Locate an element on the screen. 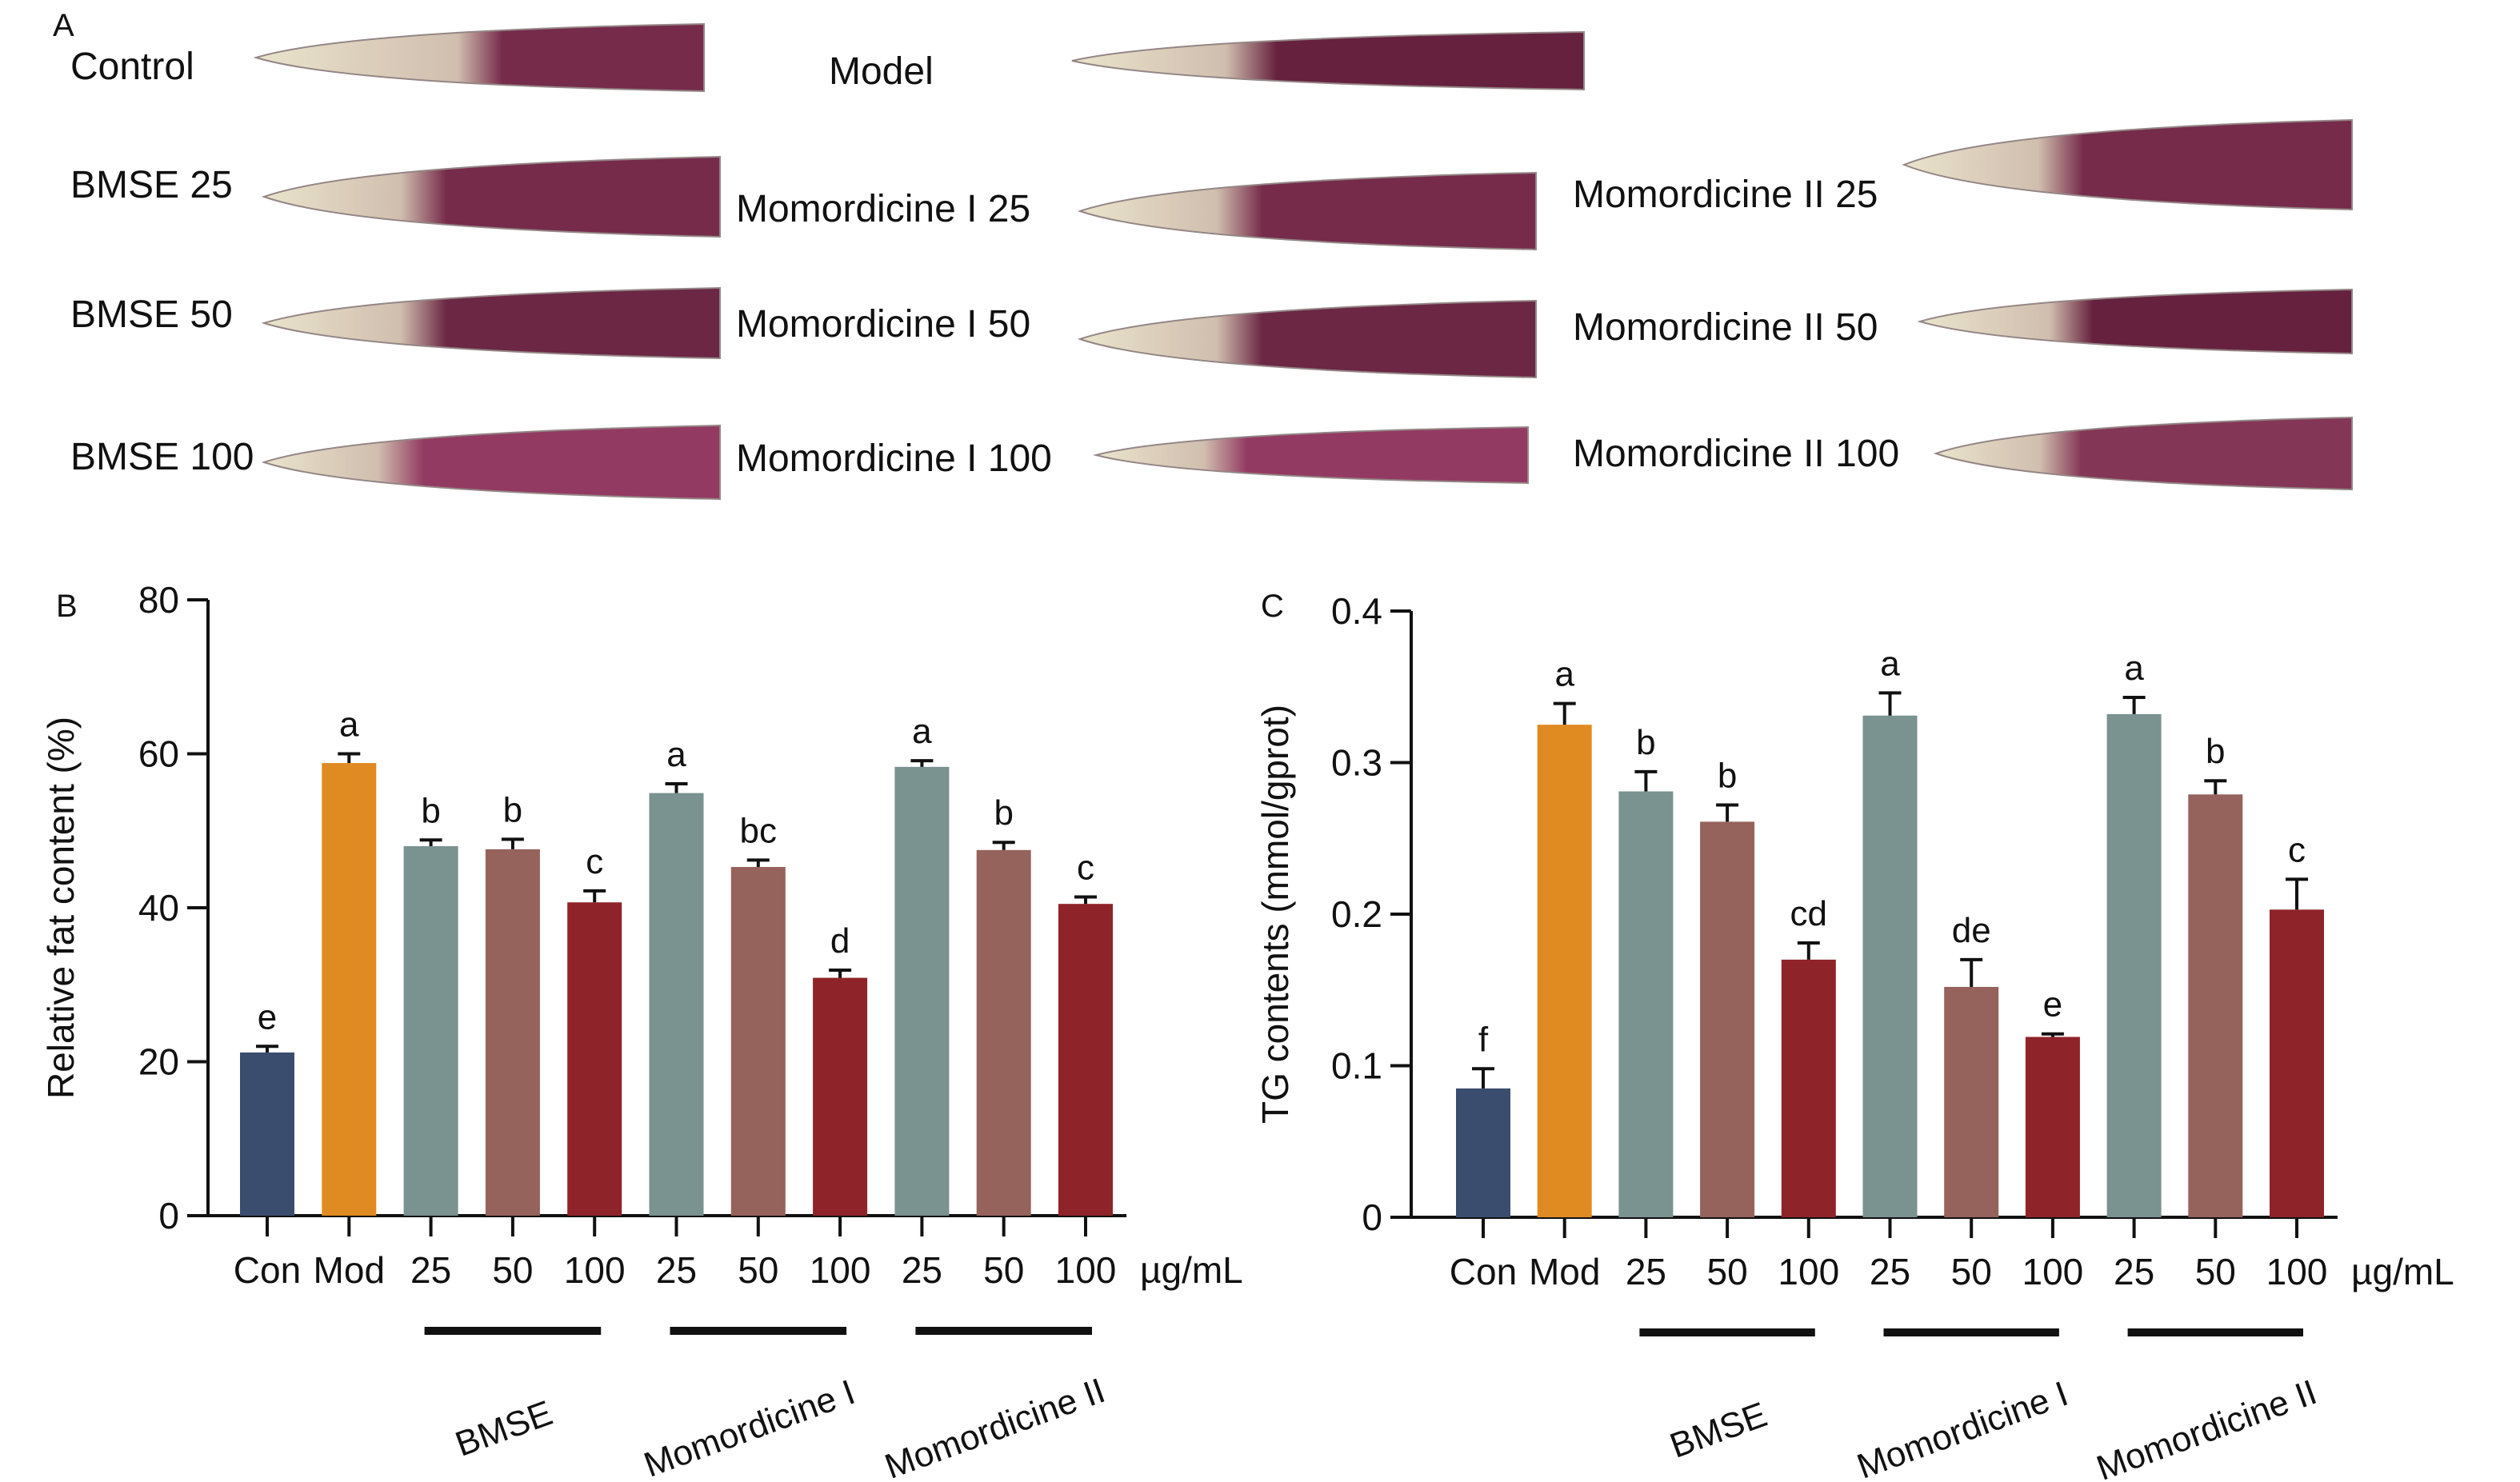  label-bmse-25: BMSE 25 is located at coordinates (151, 185).